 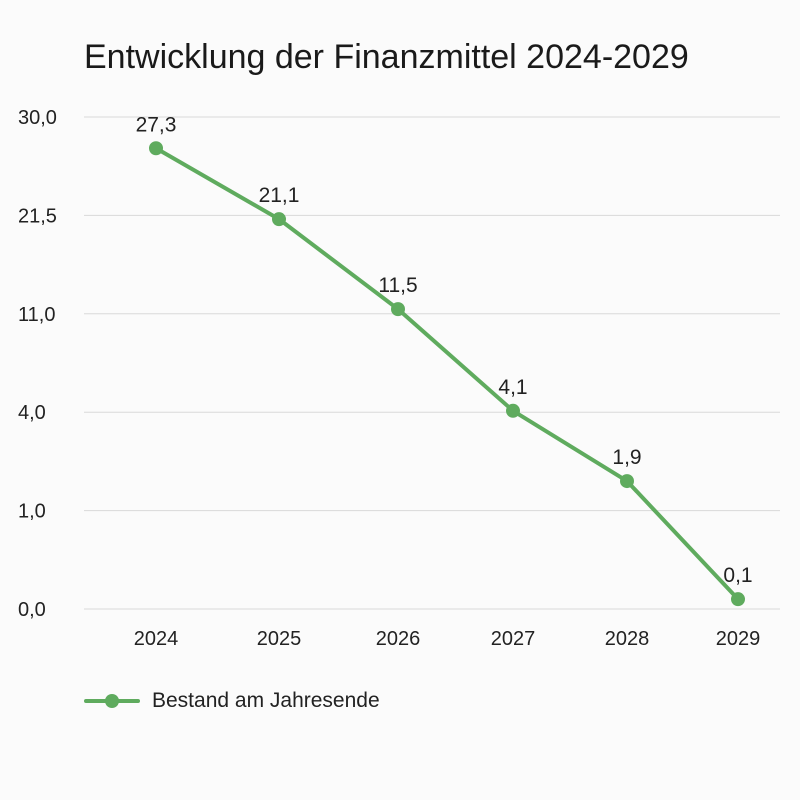 What do you see at coordinates (266, 700) in the screenshot?
I see `legend-label: Bestand am Jahresende` at bounding box center [266, 700].